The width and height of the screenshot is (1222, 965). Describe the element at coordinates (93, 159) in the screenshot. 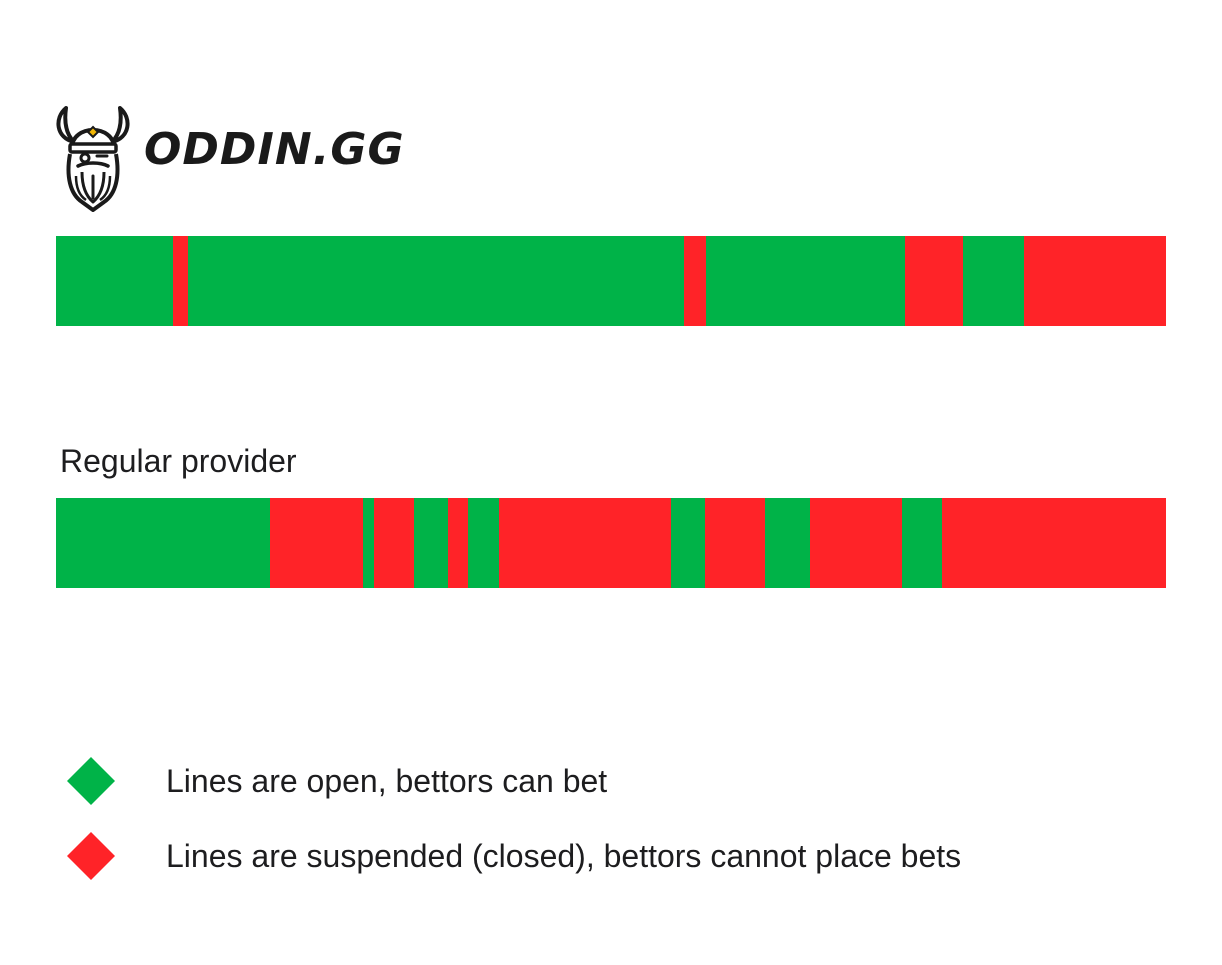

I see `viking-head-icon` at that location.